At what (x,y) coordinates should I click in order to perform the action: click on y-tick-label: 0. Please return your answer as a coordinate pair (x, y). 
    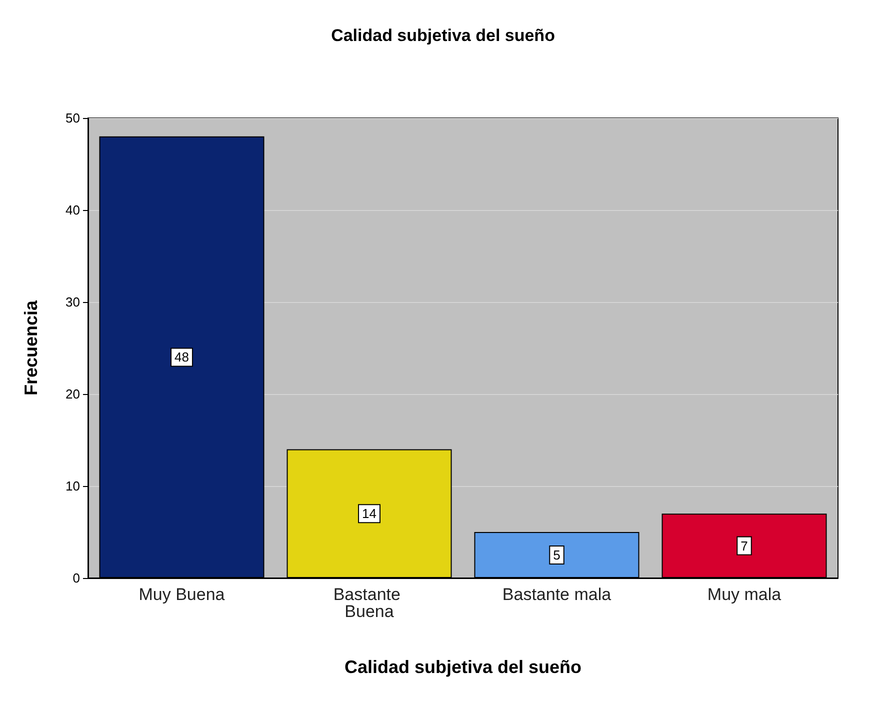
    Looking at the image, I should click on (76, 578).